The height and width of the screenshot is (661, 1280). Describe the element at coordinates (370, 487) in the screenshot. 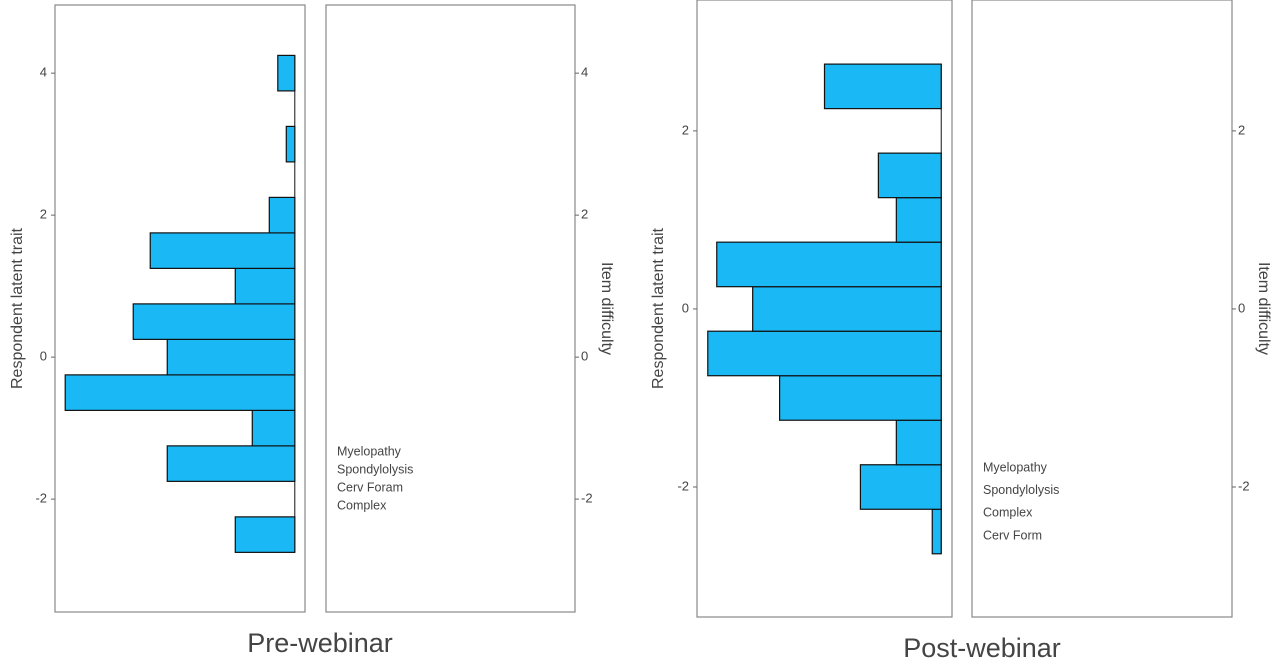

I see `item-label: Cerv Foram` at that location.